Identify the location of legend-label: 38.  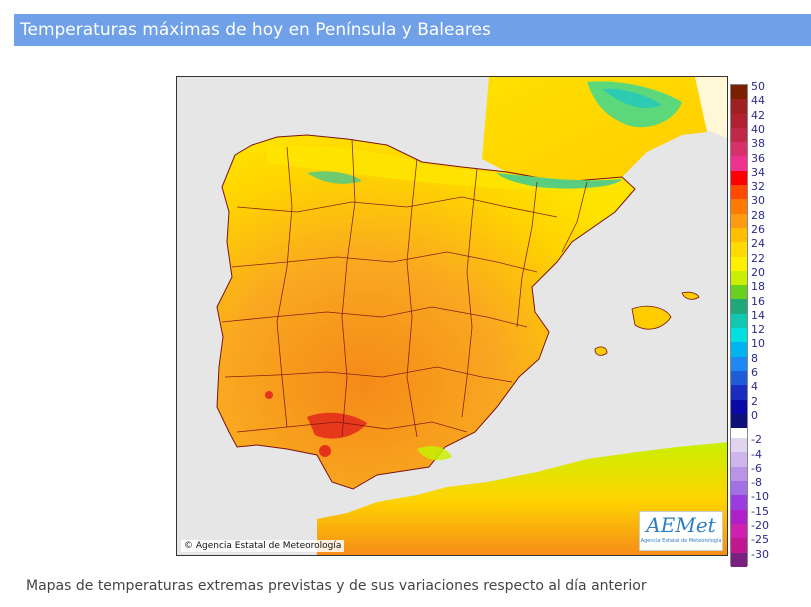
(758, 144).